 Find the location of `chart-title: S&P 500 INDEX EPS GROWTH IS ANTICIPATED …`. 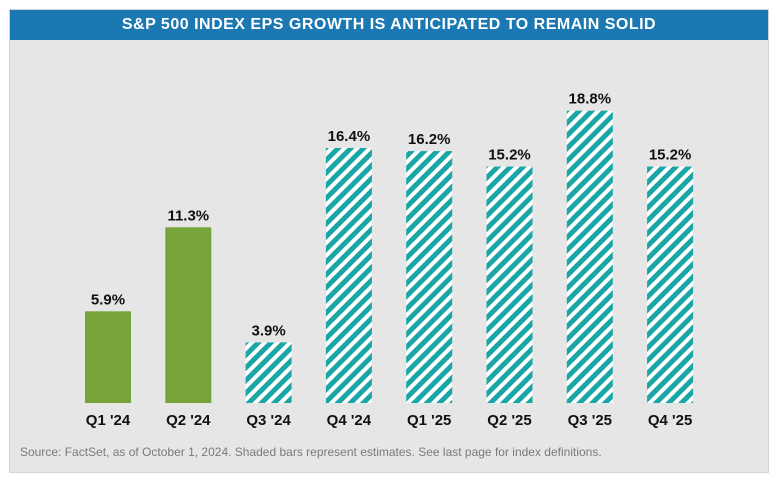

chart-title: S&P 500 INDEX EPS GROWTH IS ANTICIPATED … is located at coordinates (389, 25).